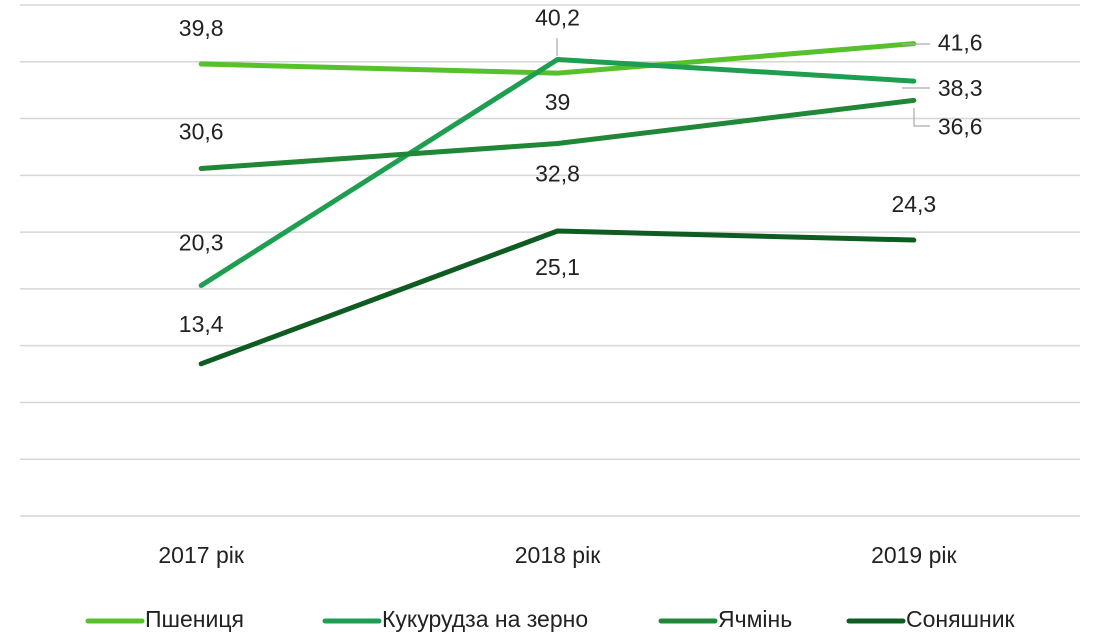 The height and width of the screenshot is (639, 1099). Describe the element at coordinates (557, 267) in the screenshot. I see `data-label: 25,1` at that location.